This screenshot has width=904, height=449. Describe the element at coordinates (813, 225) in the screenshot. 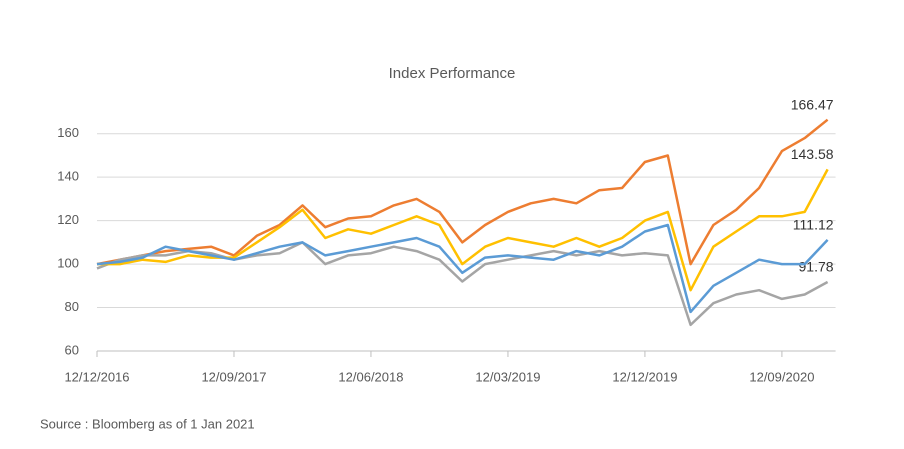

I see `end-value-label: 111.12` at that location.